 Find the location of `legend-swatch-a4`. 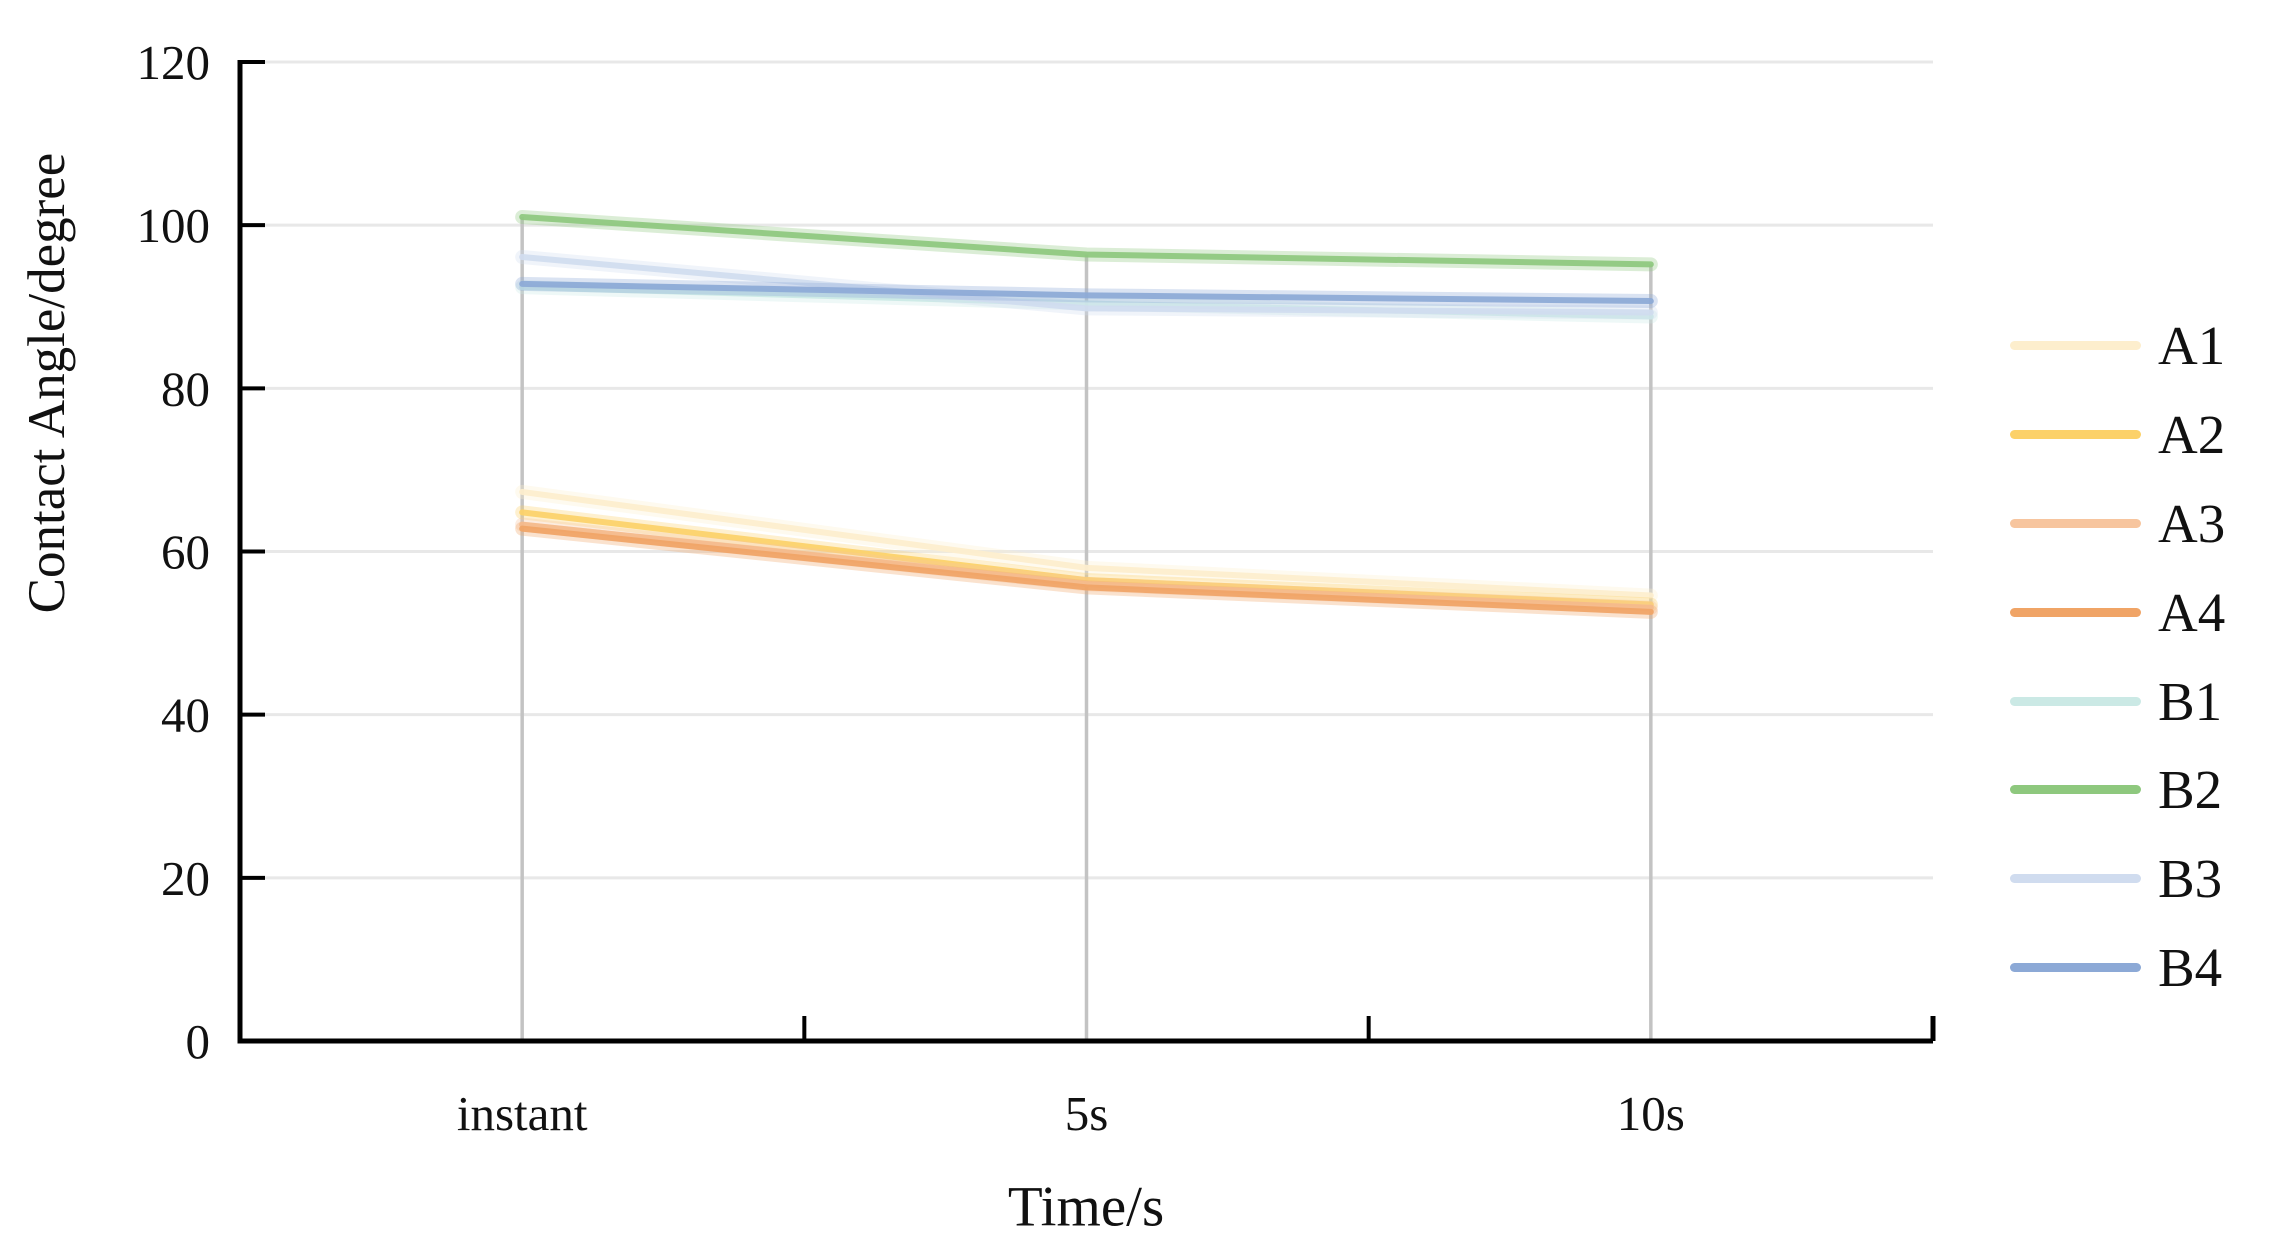

legend-swatch-a4 is located at coordinates (2075, 612).